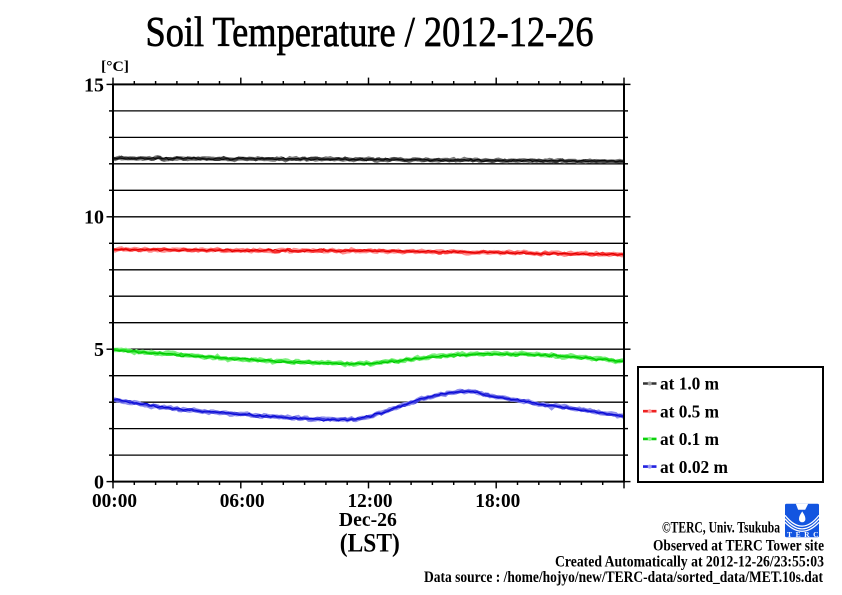 The height and width of the screenshot is (595, 842). I want to click on svg-text: at 1.0 m, so click(689, 384).